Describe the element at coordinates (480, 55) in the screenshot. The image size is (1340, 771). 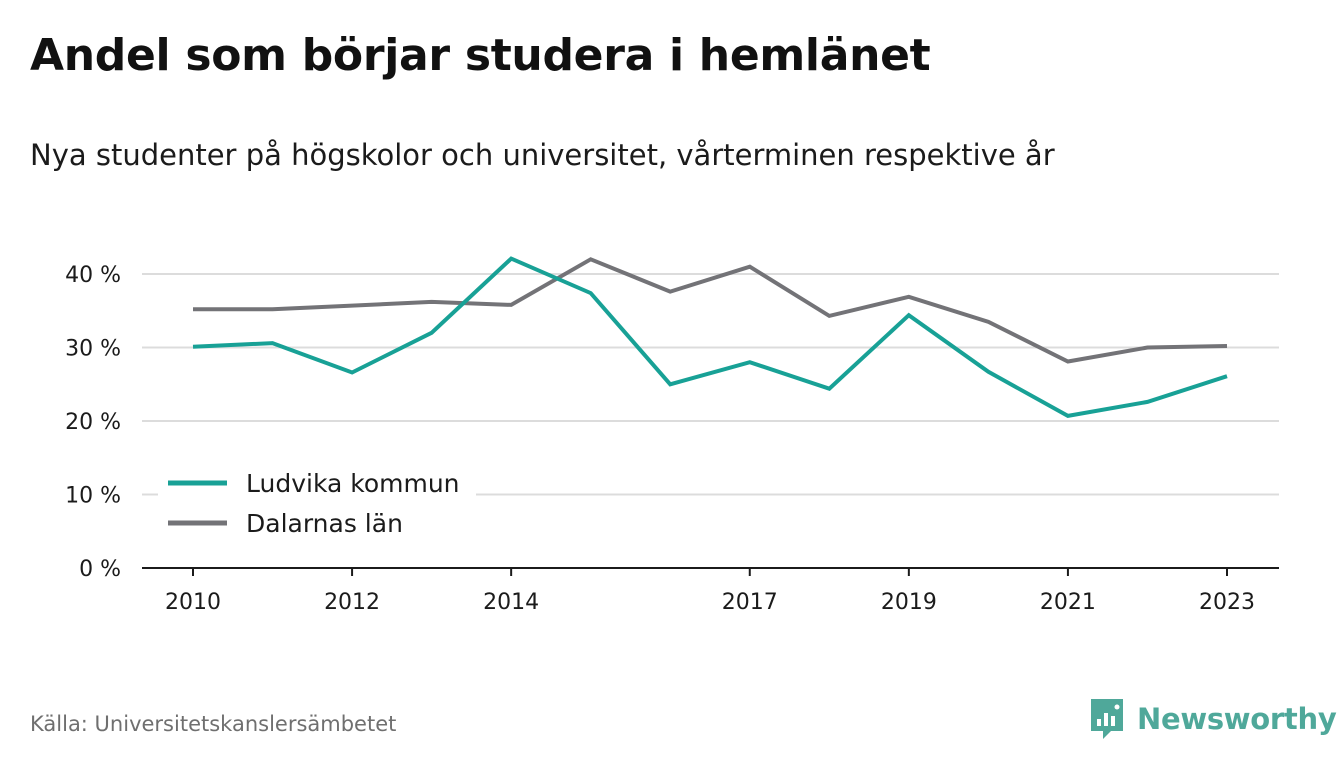
I see `chart-title: Andel som börjar studera i hemlänet` at that location.